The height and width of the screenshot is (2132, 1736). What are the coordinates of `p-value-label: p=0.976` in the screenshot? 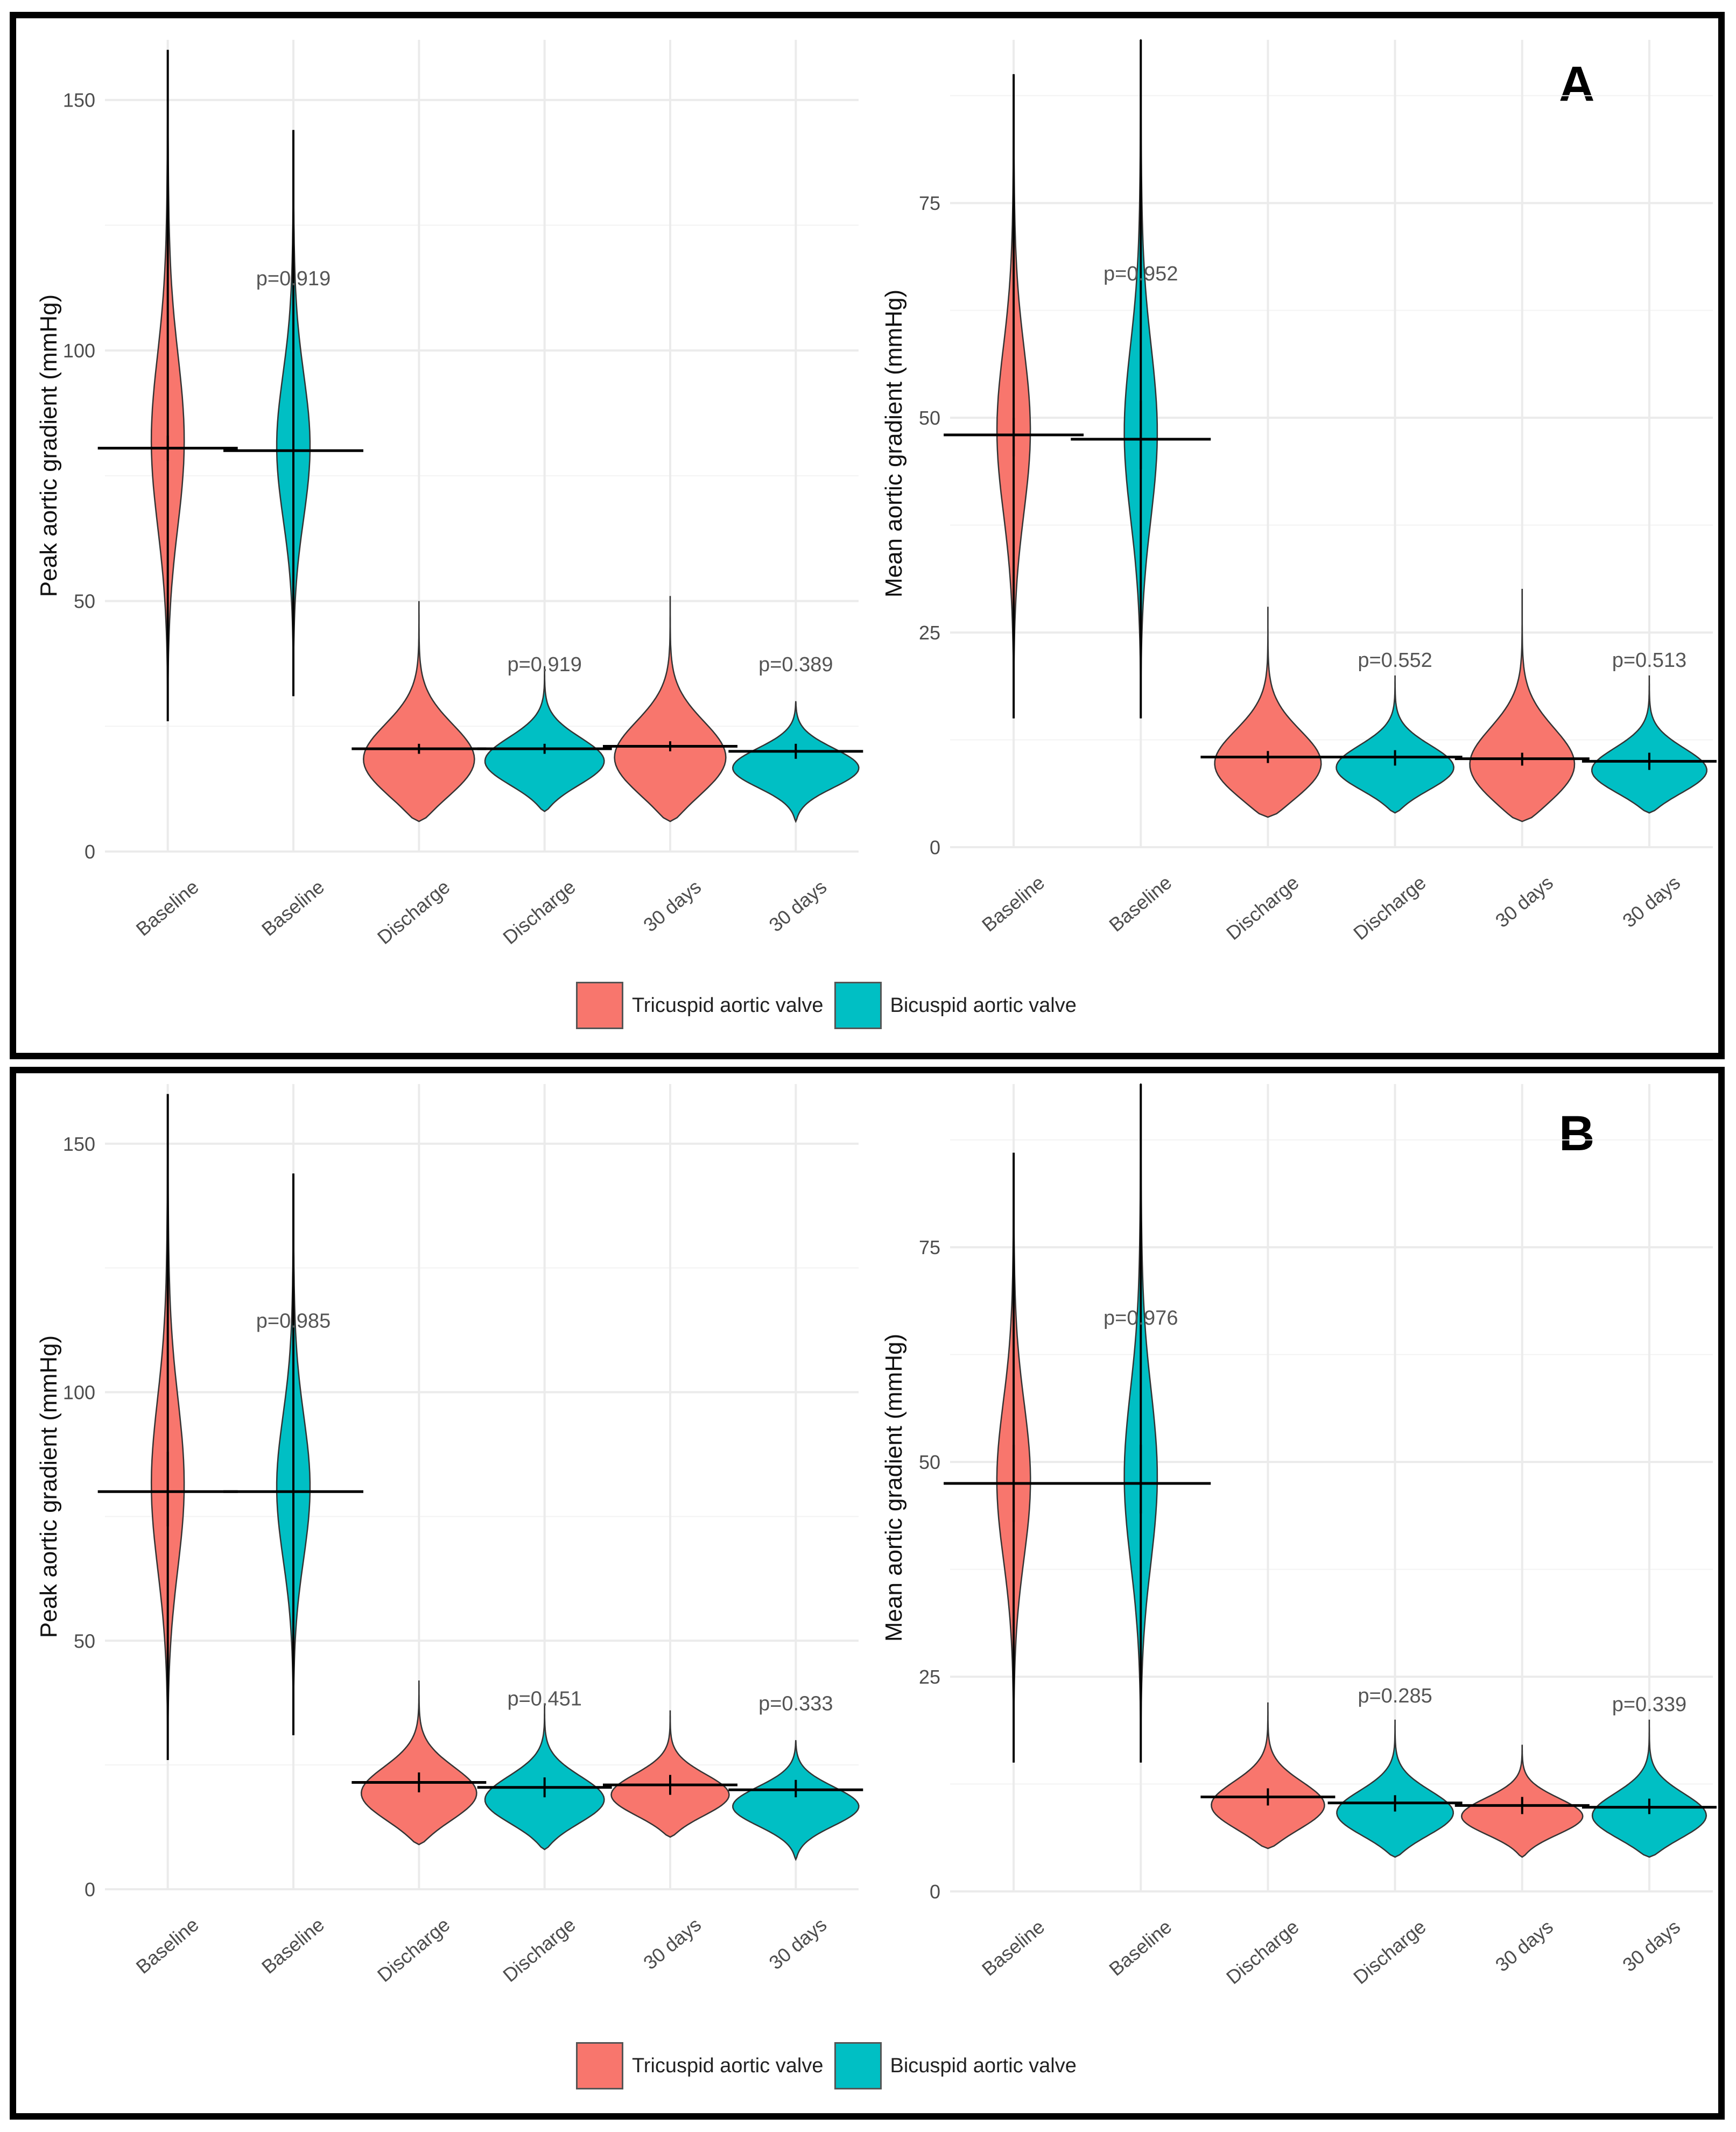 It's located at (1141, 1318).